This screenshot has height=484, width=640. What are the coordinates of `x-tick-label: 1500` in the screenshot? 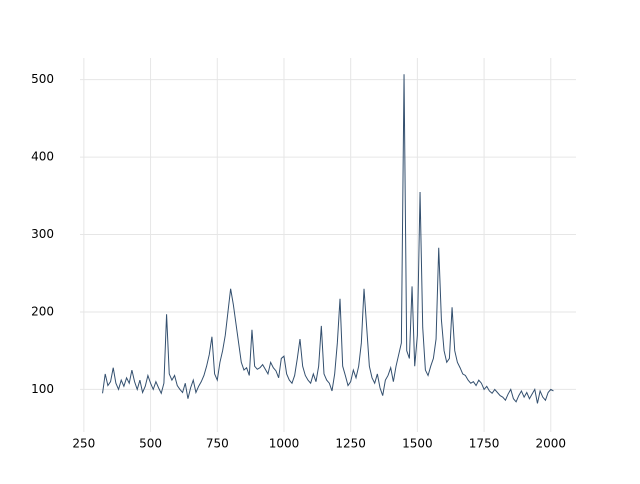 It's located at (417, 444).